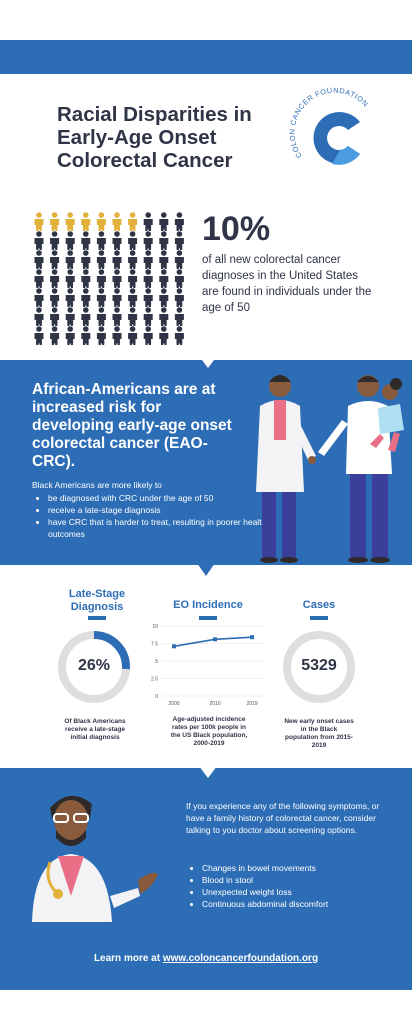 This screenshot has width=412, height=1030. I want to click on late-stage-divider, so click(97, 618).